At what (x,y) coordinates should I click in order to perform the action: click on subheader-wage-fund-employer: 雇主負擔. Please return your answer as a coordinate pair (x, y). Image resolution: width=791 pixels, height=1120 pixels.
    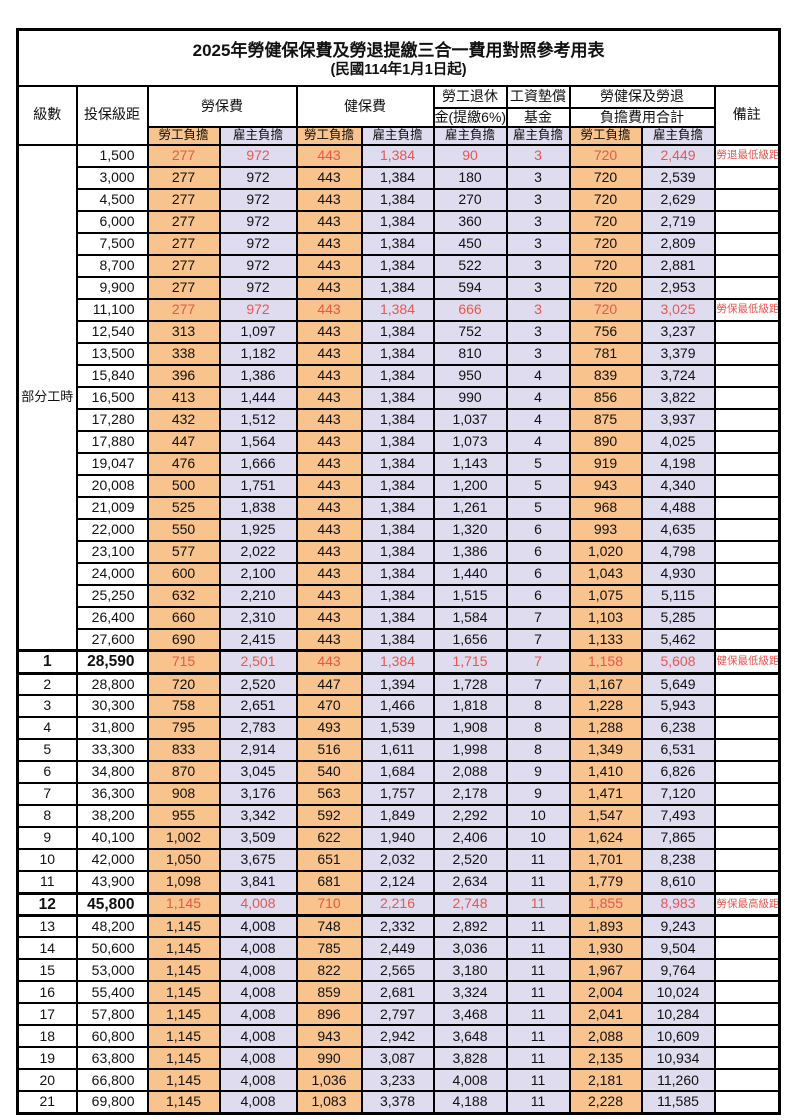
    Looking at the image, I should click on (538, 136).